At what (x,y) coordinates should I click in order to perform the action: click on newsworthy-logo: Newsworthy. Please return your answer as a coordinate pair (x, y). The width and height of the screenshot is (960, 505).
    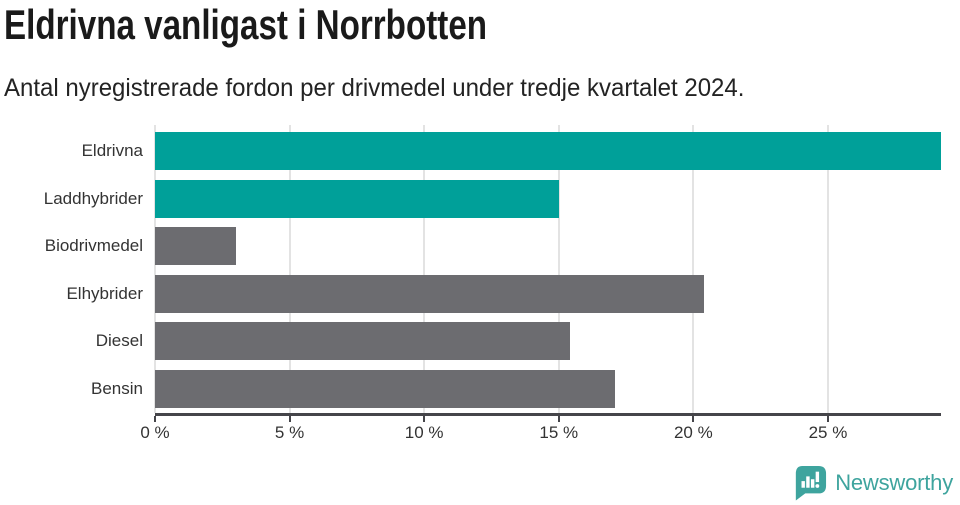
    Looking at the image, I should click on (873, 483).